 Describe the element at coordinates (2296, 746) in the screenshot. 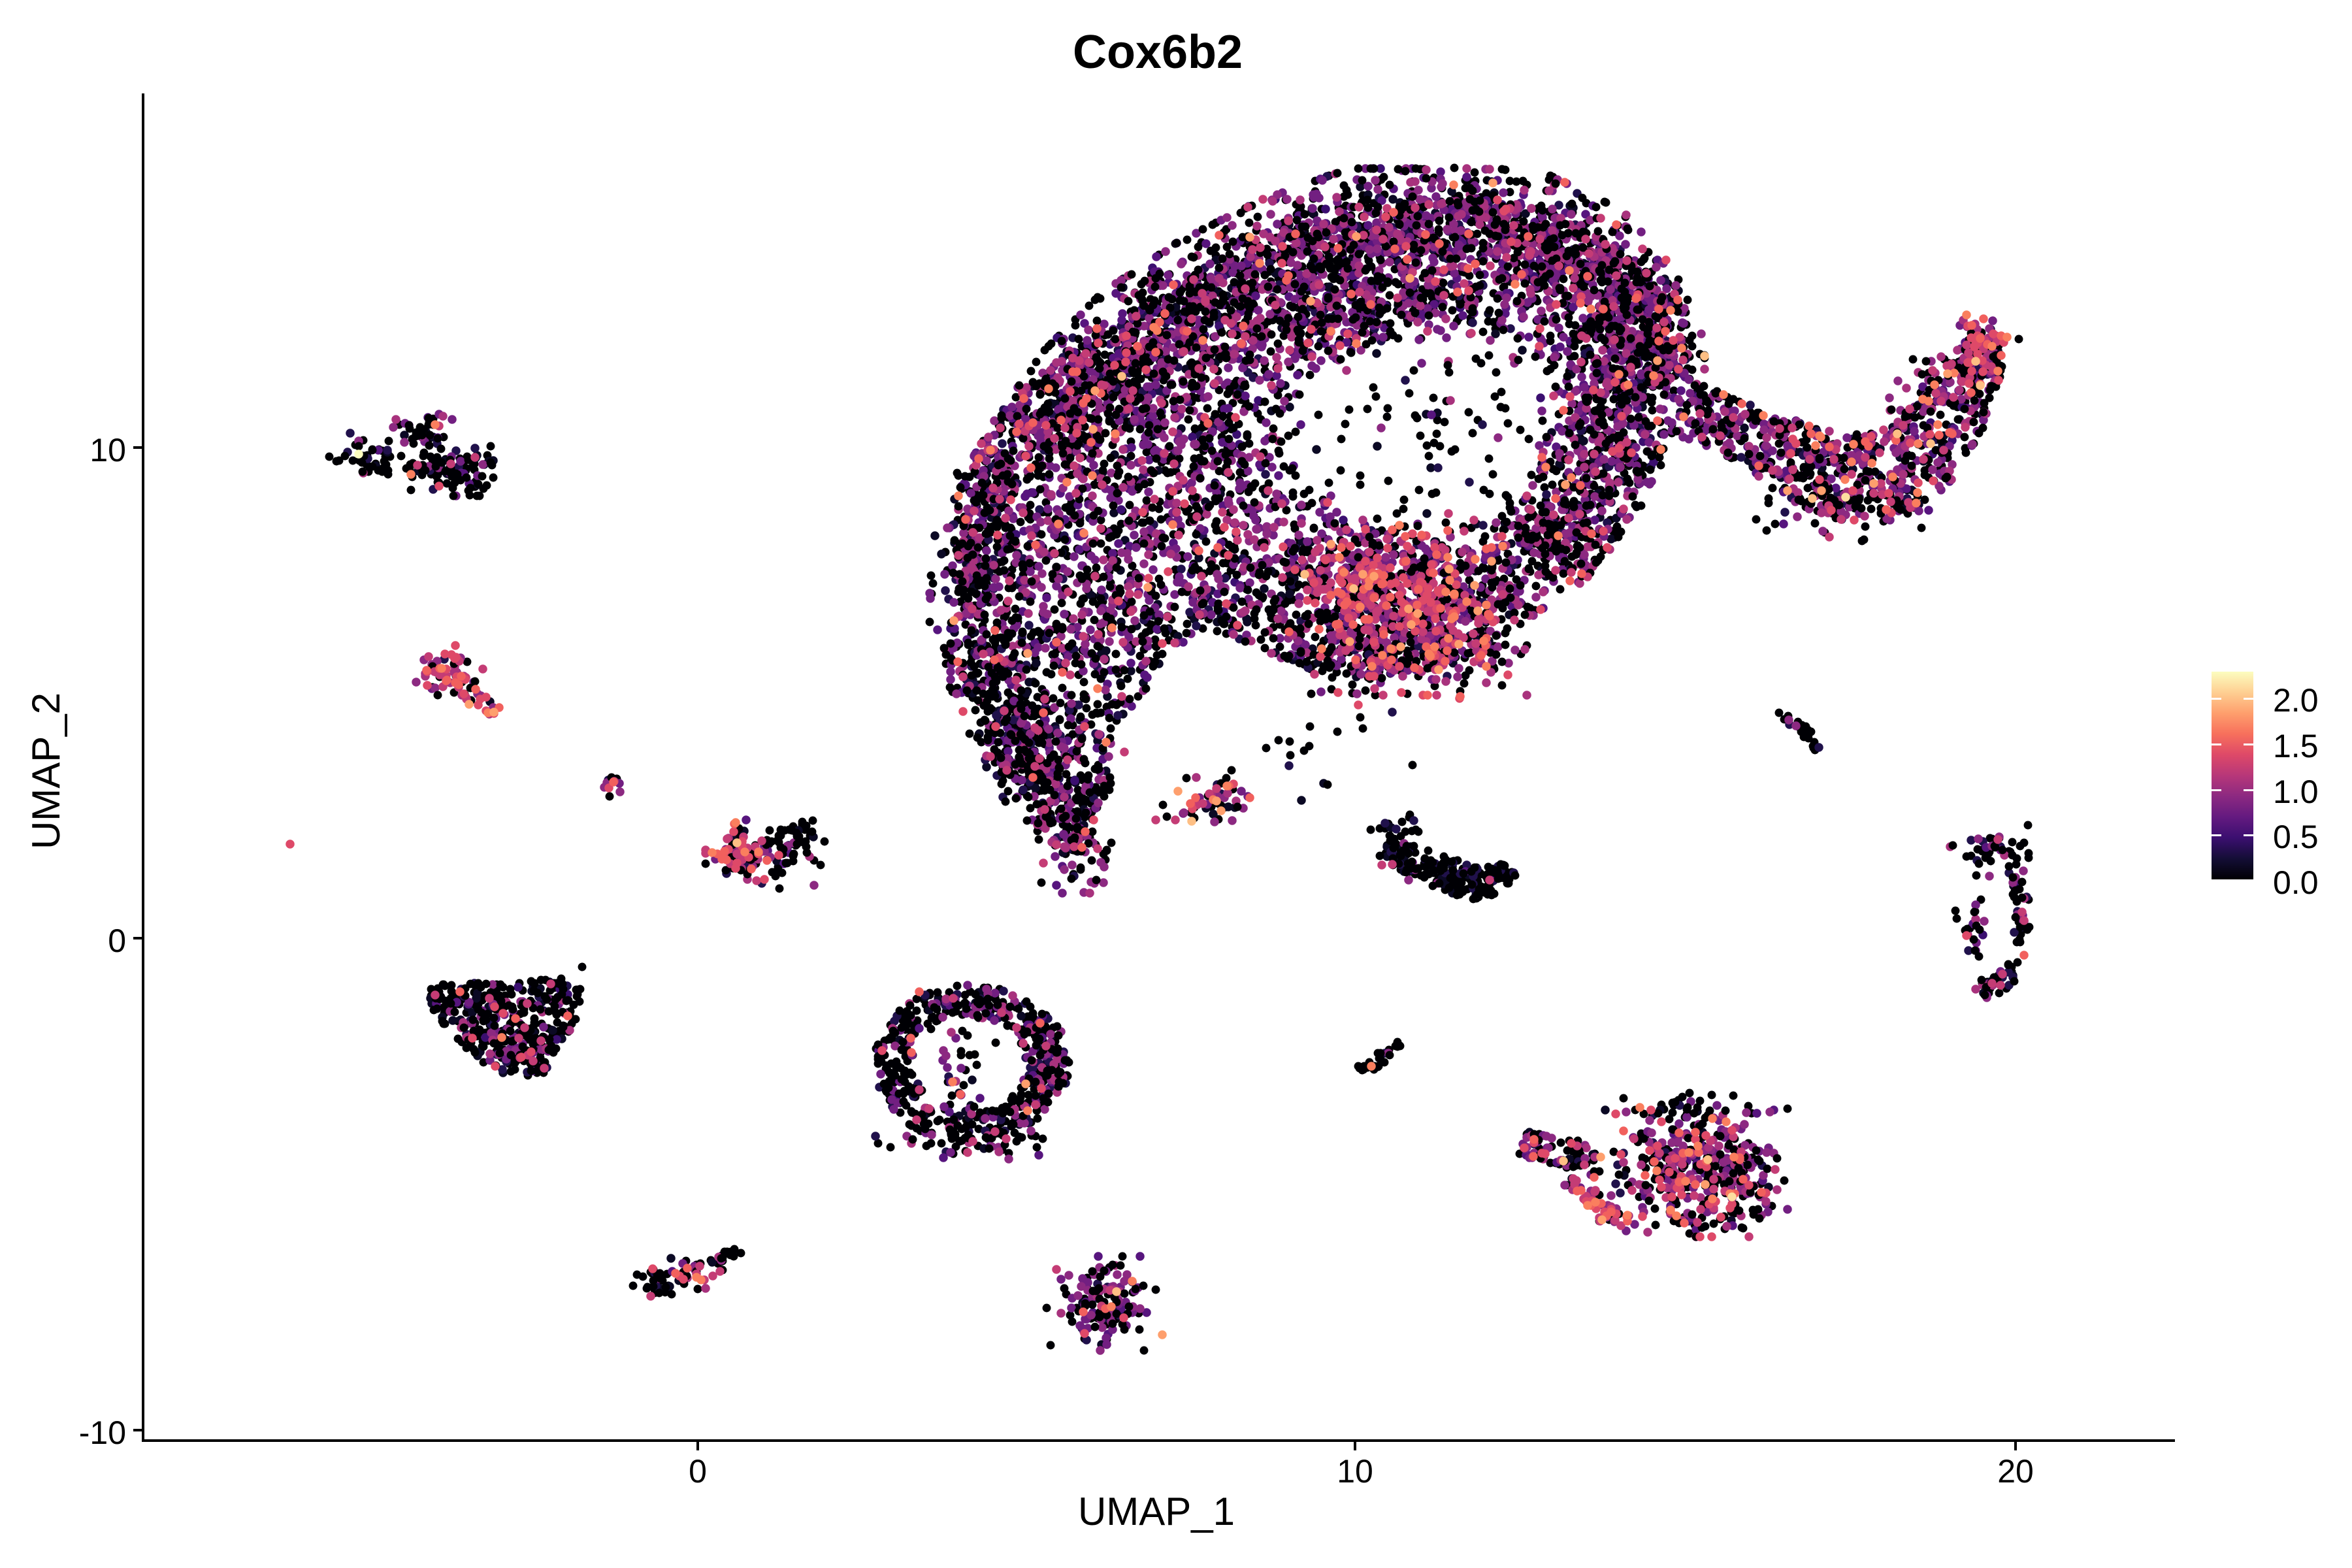

I see `svg-text: 1.5` at that location.